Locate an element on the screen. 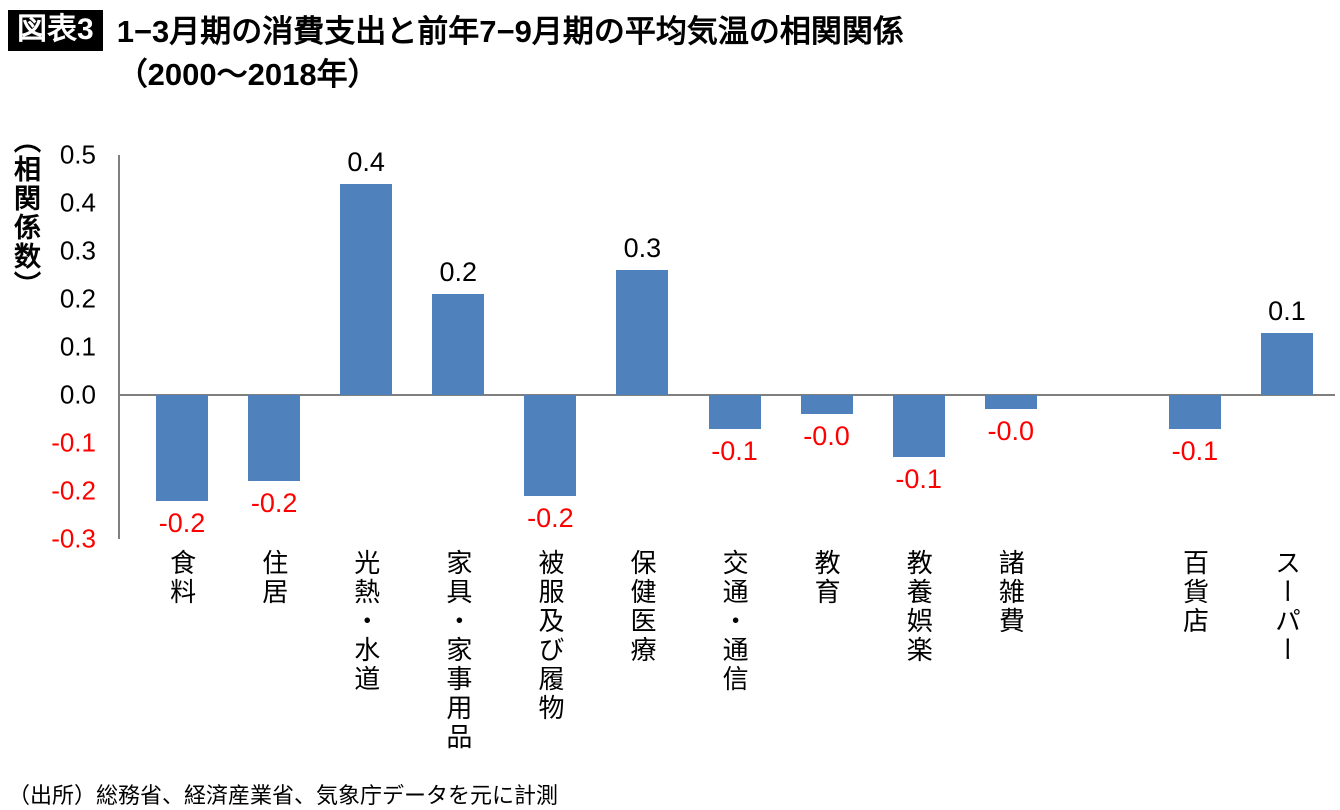  y-axis-line is located at coordinates (119, 347).